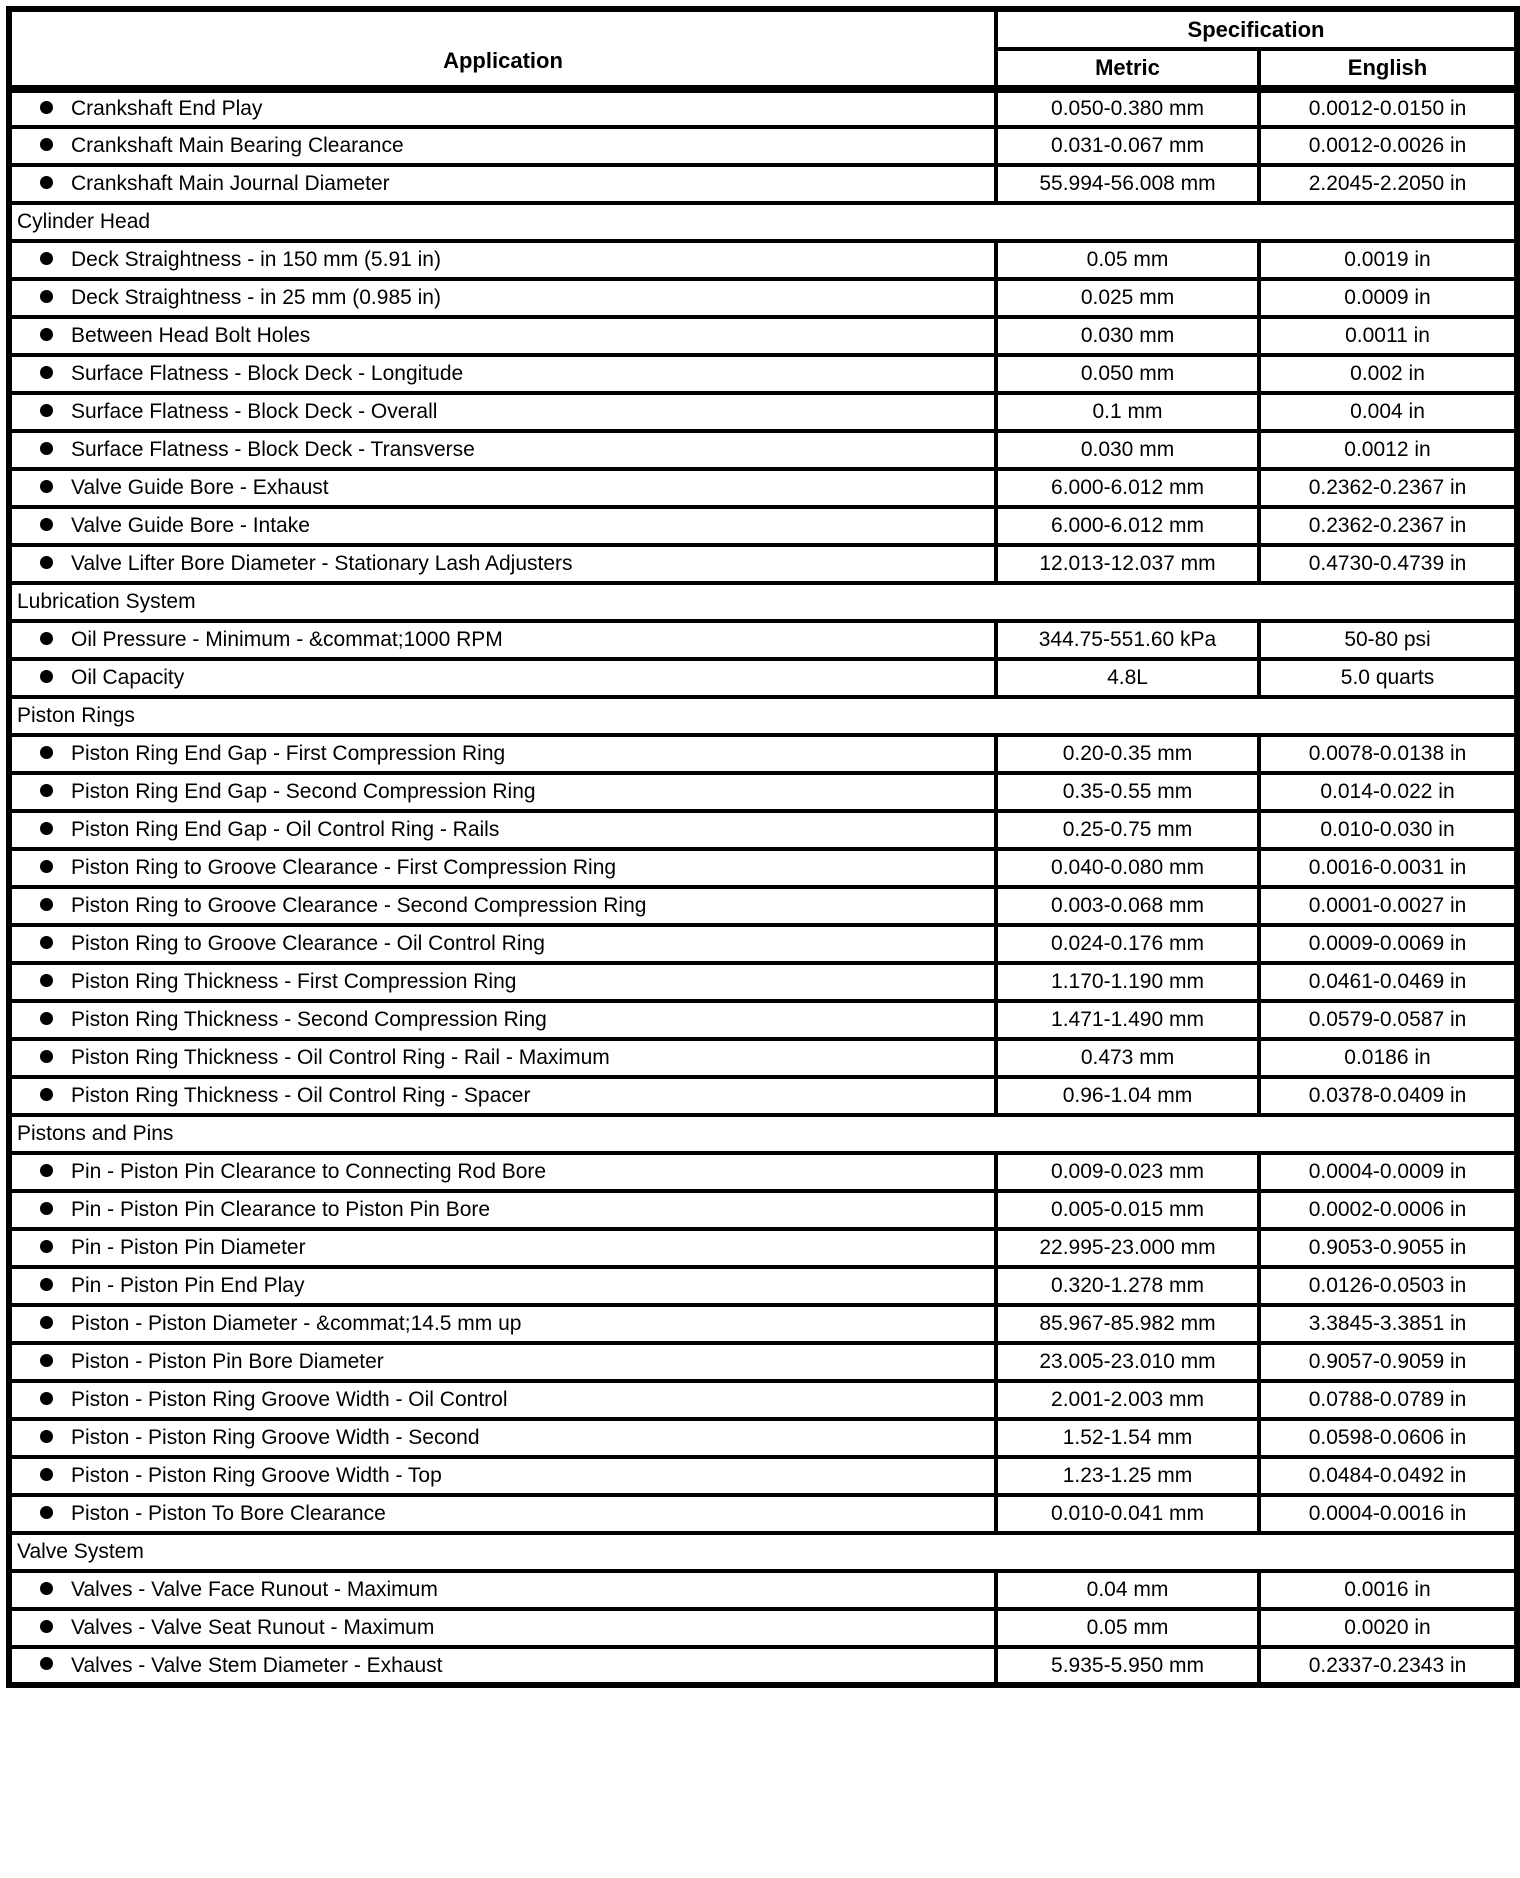  What do you see at coordinates (1388, 1058) in the screenshot?
I see `english-value: 0.0186 in` at bounding box center [1388, 1058].